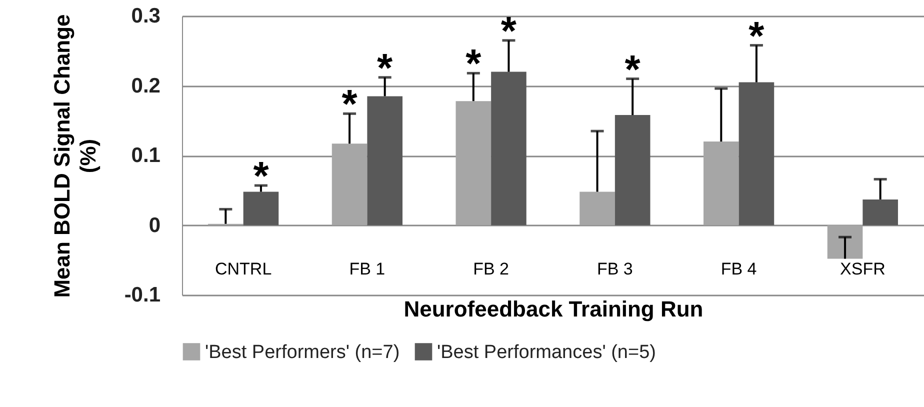 The image size is (924, 407). I want to click on y-tick-label: -0.1, so click(142, 295).